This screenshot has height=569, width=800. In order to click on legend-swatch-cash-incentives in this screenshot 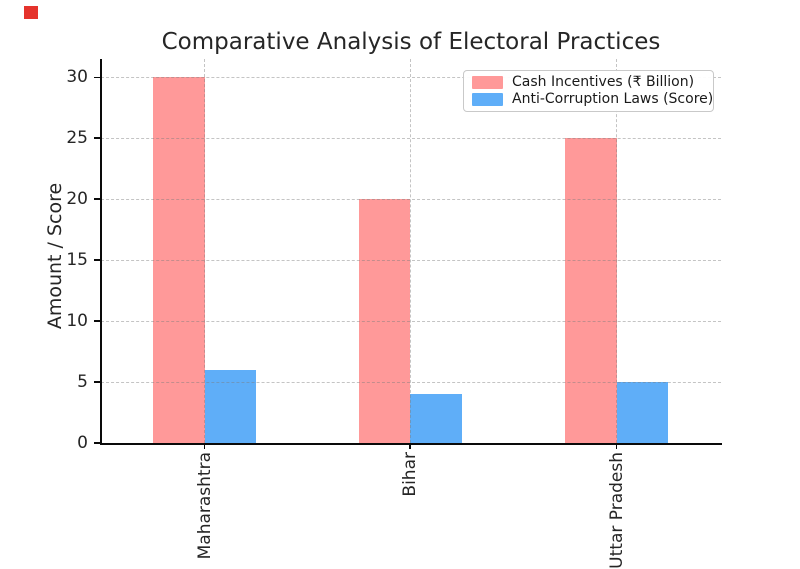, I will do `click(487, 82)`.